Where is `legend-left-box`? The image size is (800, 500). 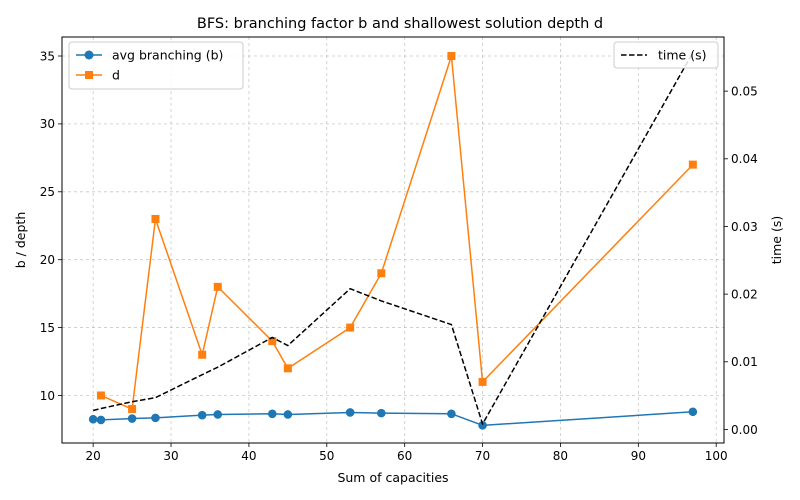 legend-left-box is located at coordinates (156, 65).